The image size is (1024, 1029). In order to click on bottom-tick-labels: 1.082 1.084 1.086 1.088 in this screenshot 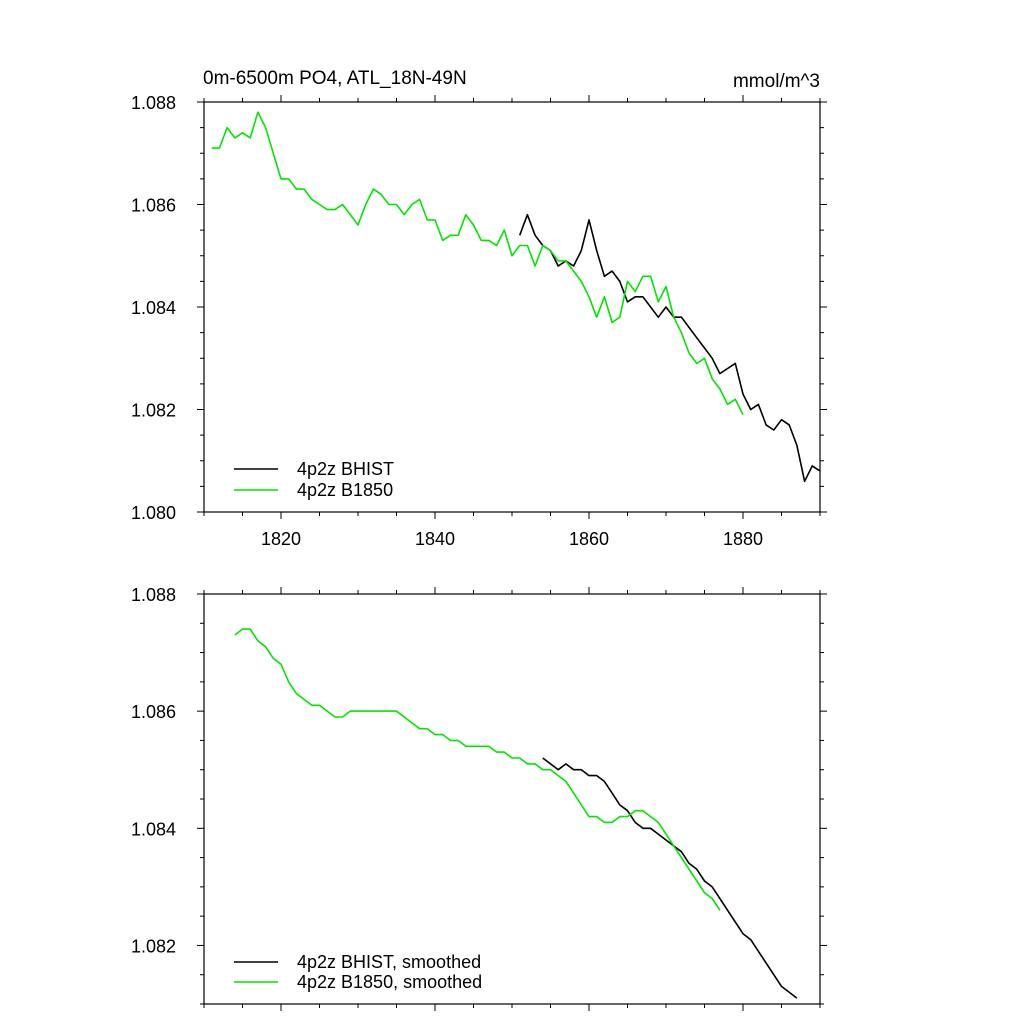, I will do `click(153, 770)`.